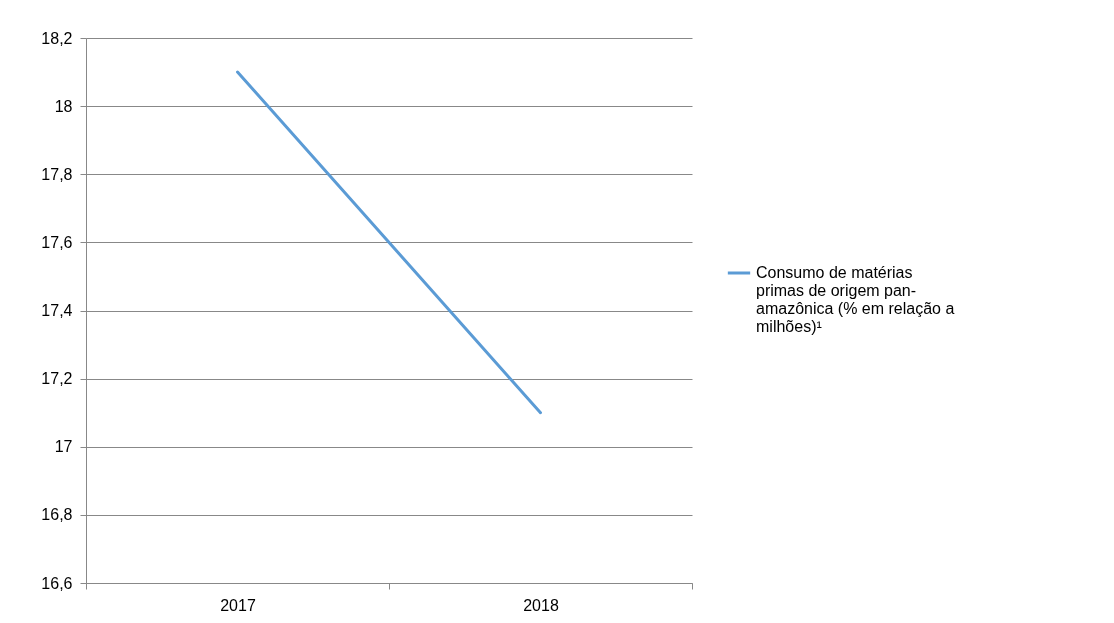 The image size is (1114, 623). Describe the element at coordinates (57, 379) in the screenshot. I see `y-tick-label: 17,2` at that location.